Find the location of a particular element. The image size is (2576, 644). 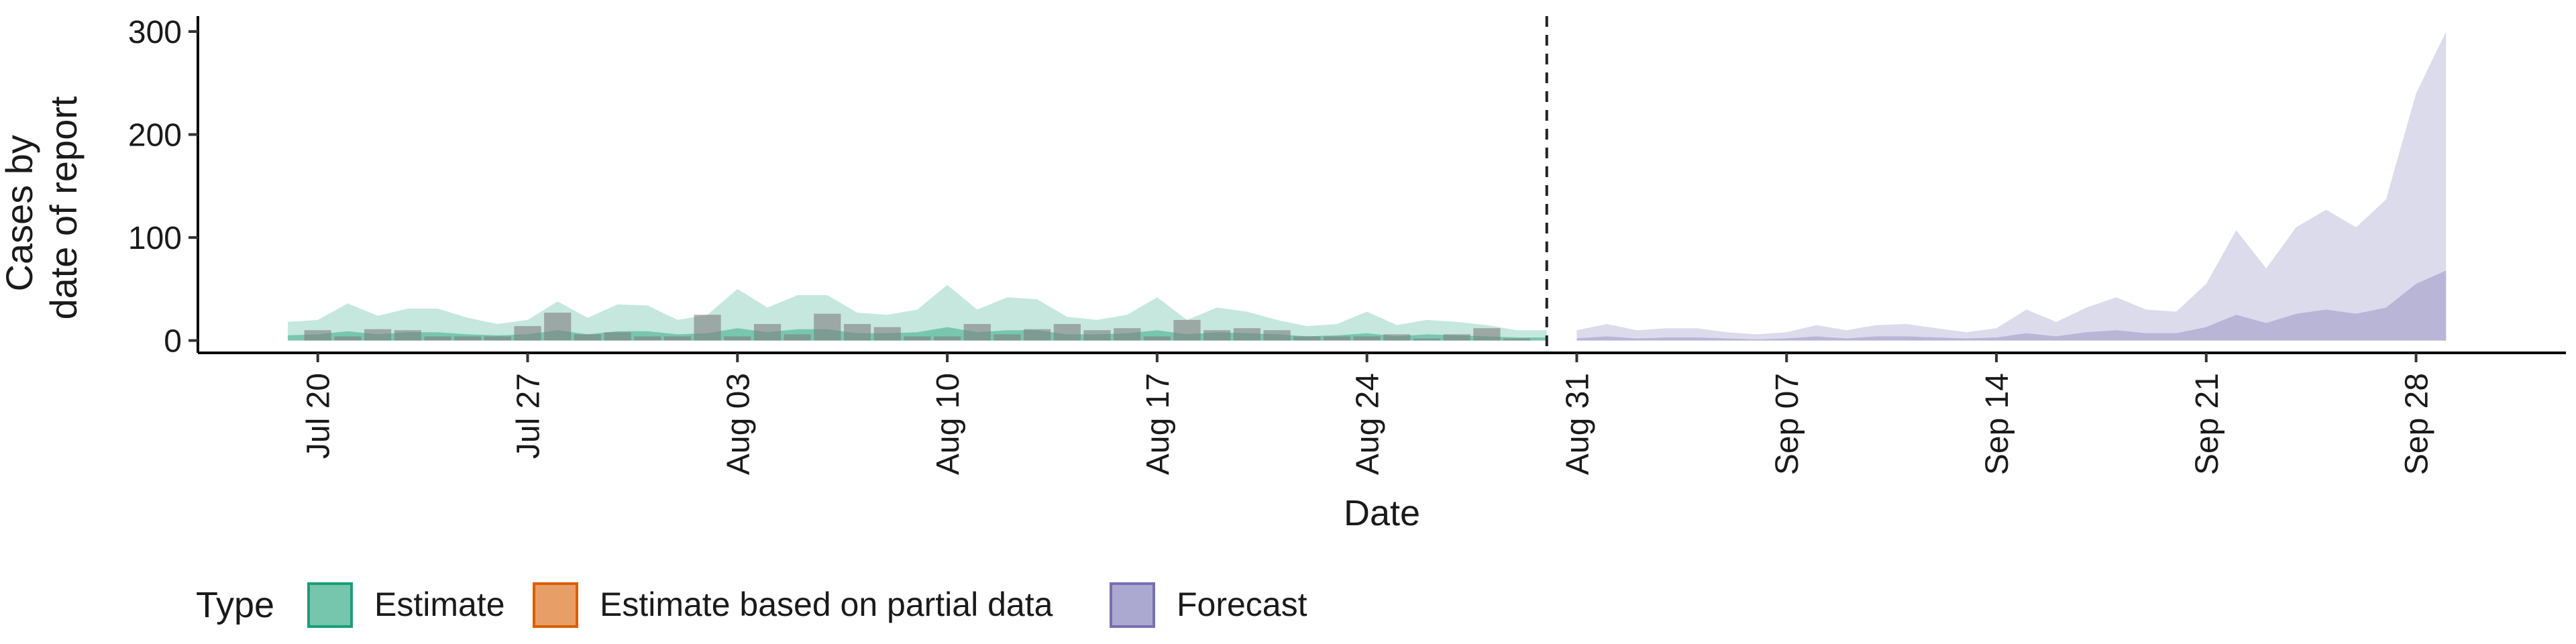

y-axis-title-line-1: Cases by is located at coordinates (20, 213).